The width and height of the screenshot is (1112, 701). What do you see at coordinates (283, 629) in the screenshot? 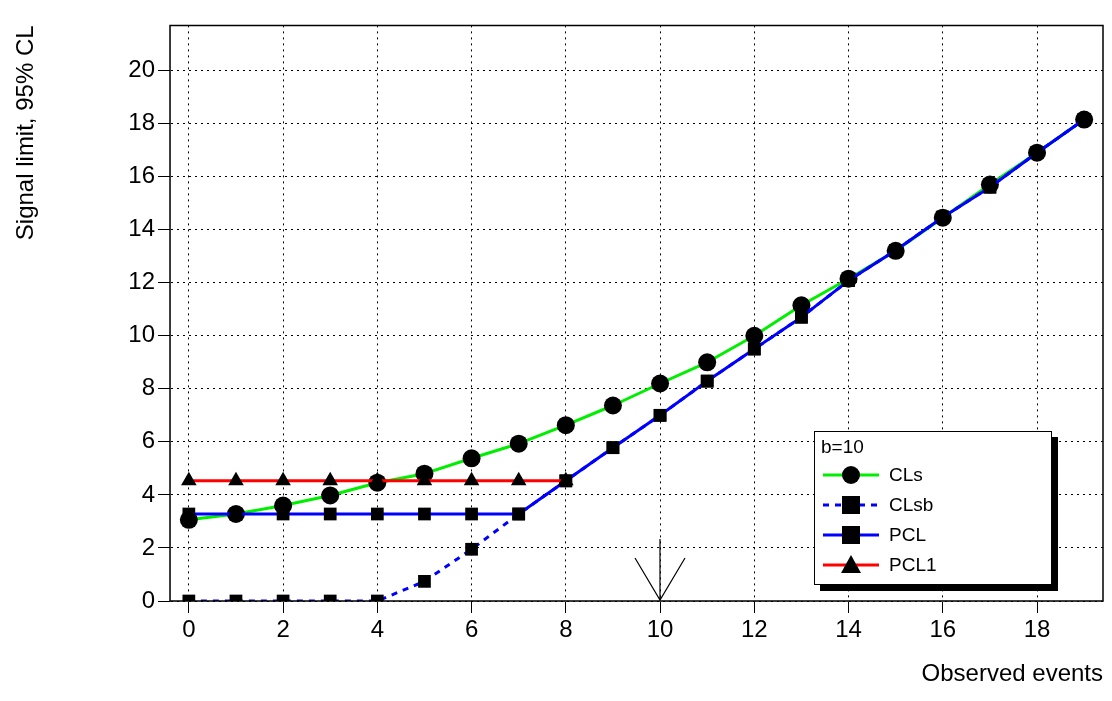
I see `x-tick-label: 2` at bounding box center [283, 629].